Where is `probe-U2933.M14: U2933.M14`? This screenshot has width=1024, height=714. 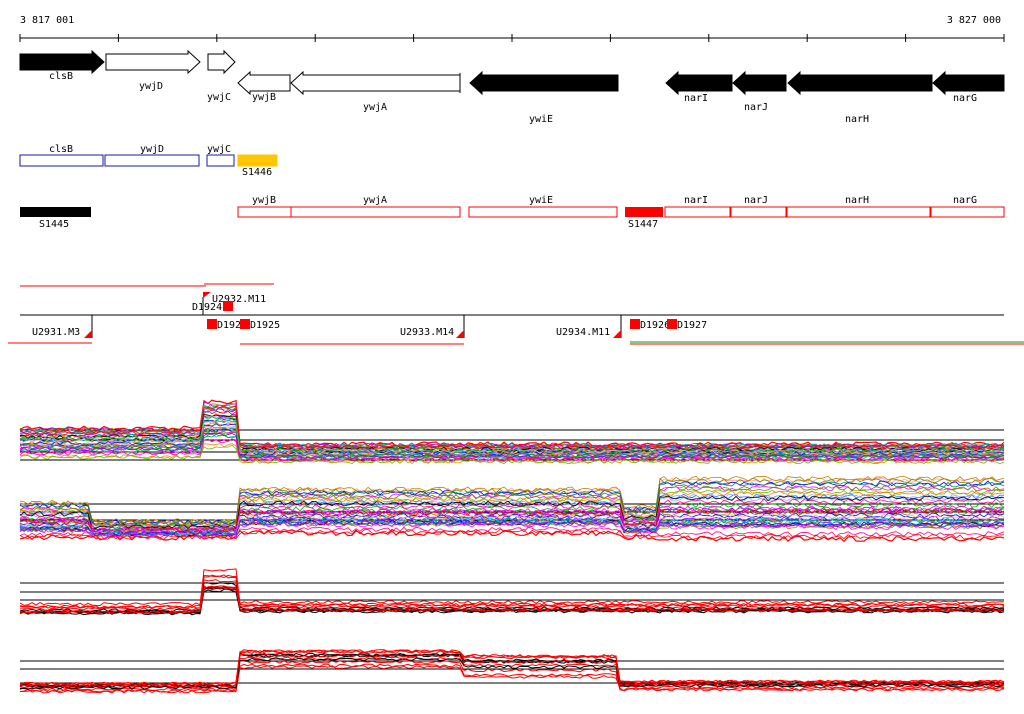
probe-U2933.M14: U2933.M14 is located at coordinates (432, 332).